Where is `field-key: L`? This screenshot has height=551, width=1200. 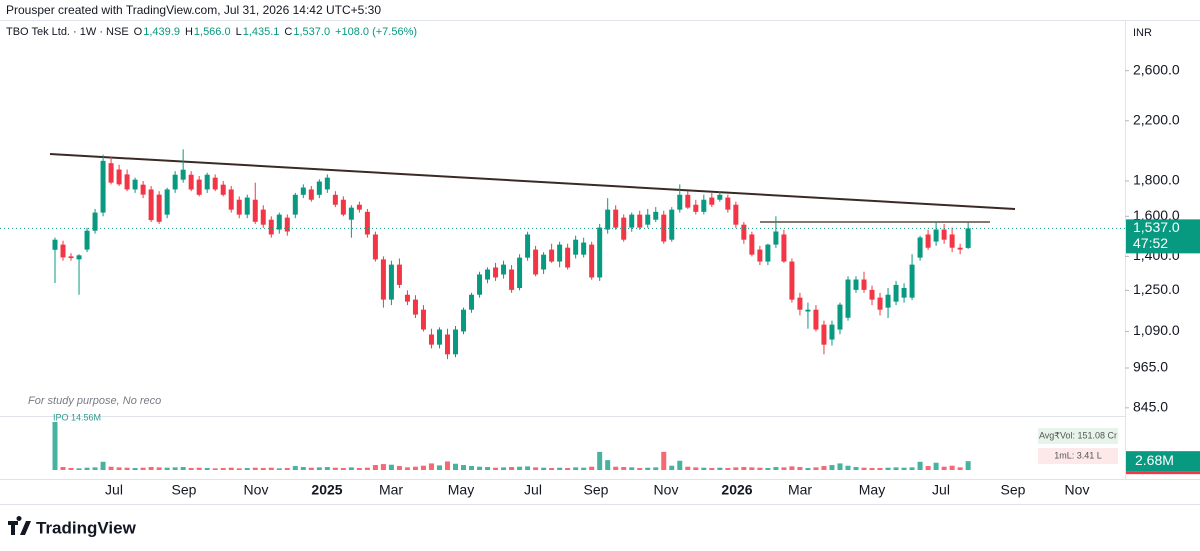
field-key: L is located at coordinates (239, 32).